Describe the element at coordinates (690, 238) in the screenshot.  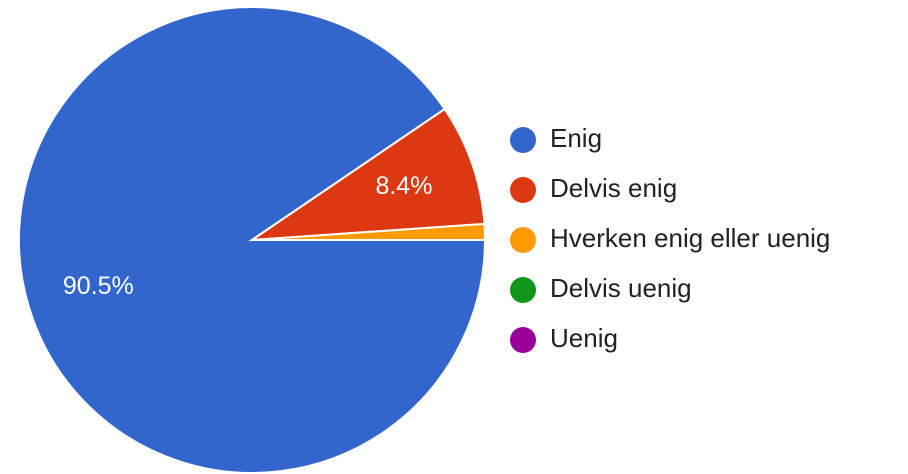
I see `legend-label: Hverken enig eller uenig` at that location.